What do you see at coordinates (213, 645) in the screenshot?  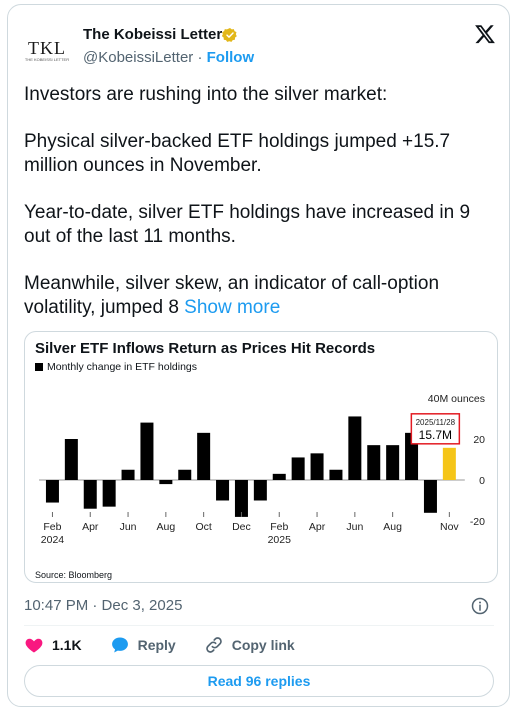 I see `link-icon` at bounding box center [213, 645].